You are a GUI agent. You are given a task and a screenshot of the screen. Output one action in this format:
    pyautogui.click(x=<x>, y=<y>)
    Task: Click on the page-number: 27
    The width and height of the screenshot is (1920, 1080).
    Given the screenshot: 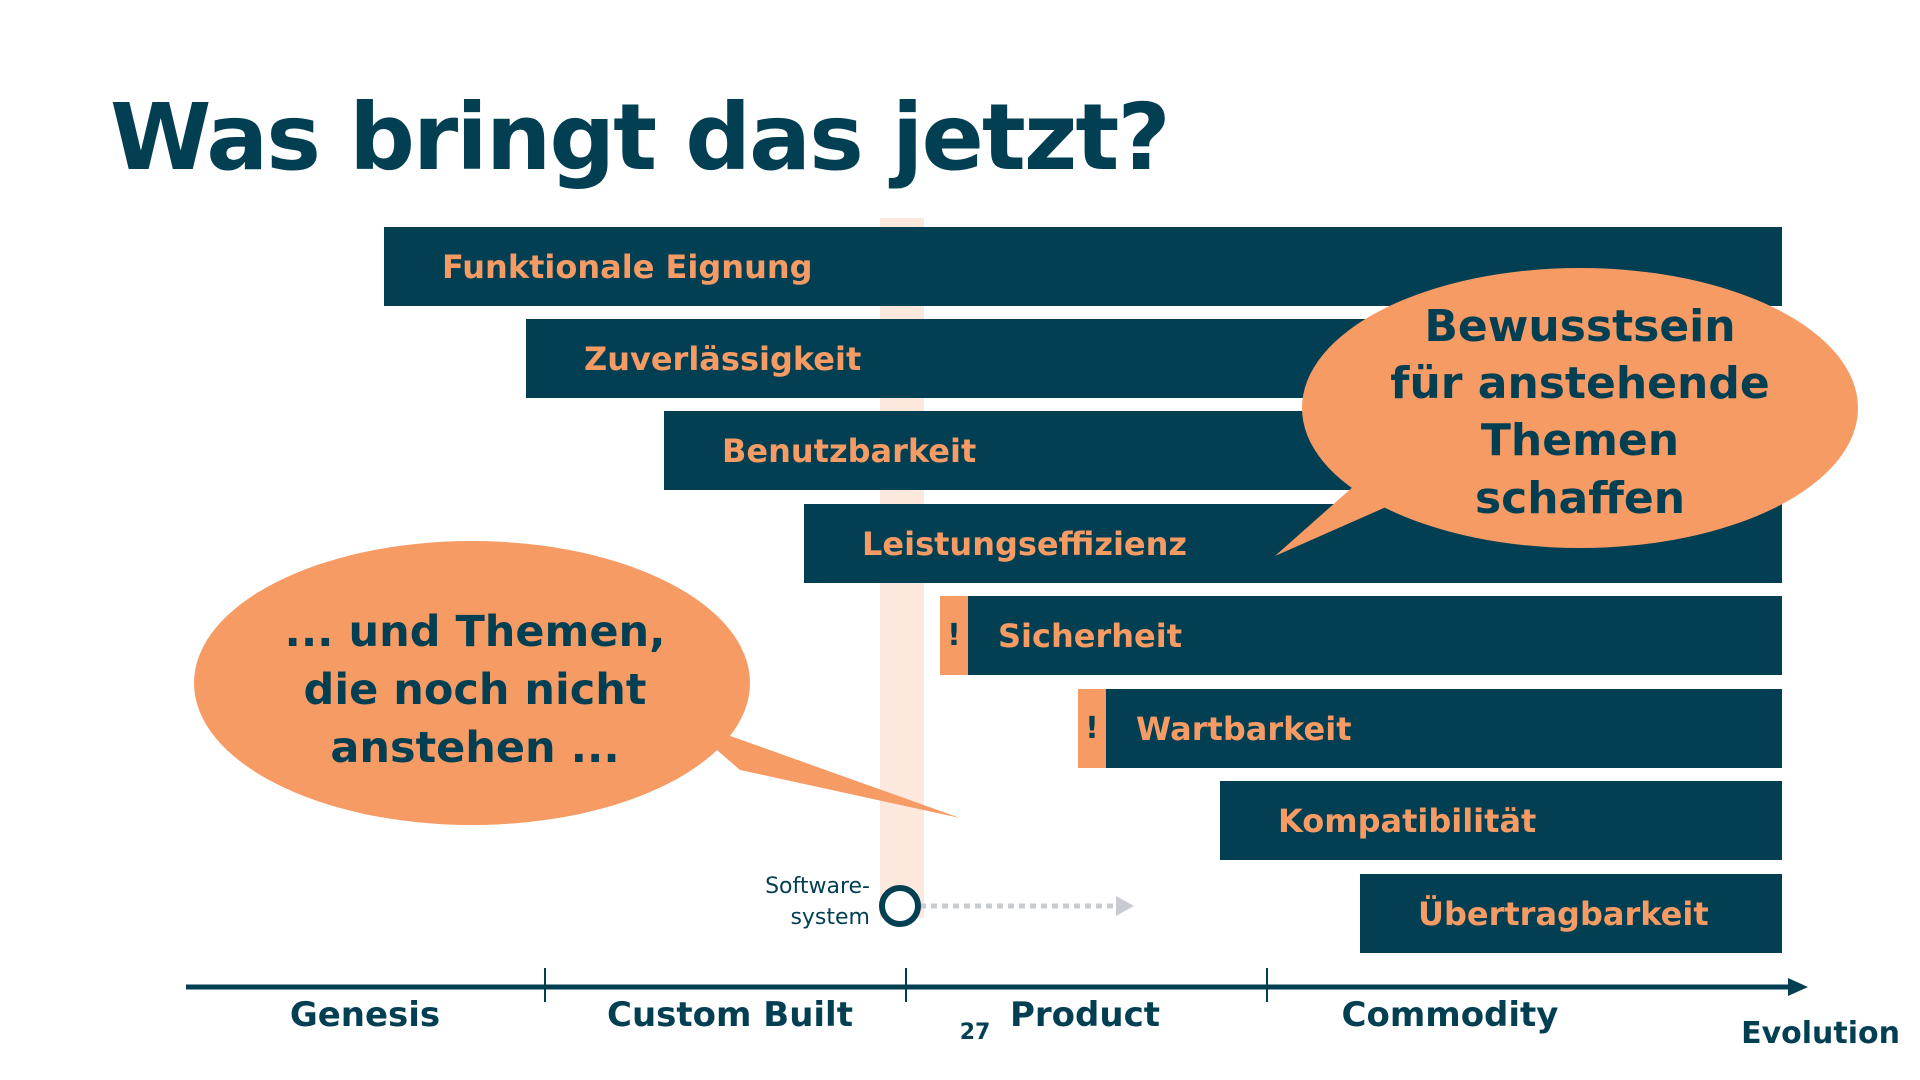 What is the action you would take?
    pyautogui.click(x=975, y=1032)
    